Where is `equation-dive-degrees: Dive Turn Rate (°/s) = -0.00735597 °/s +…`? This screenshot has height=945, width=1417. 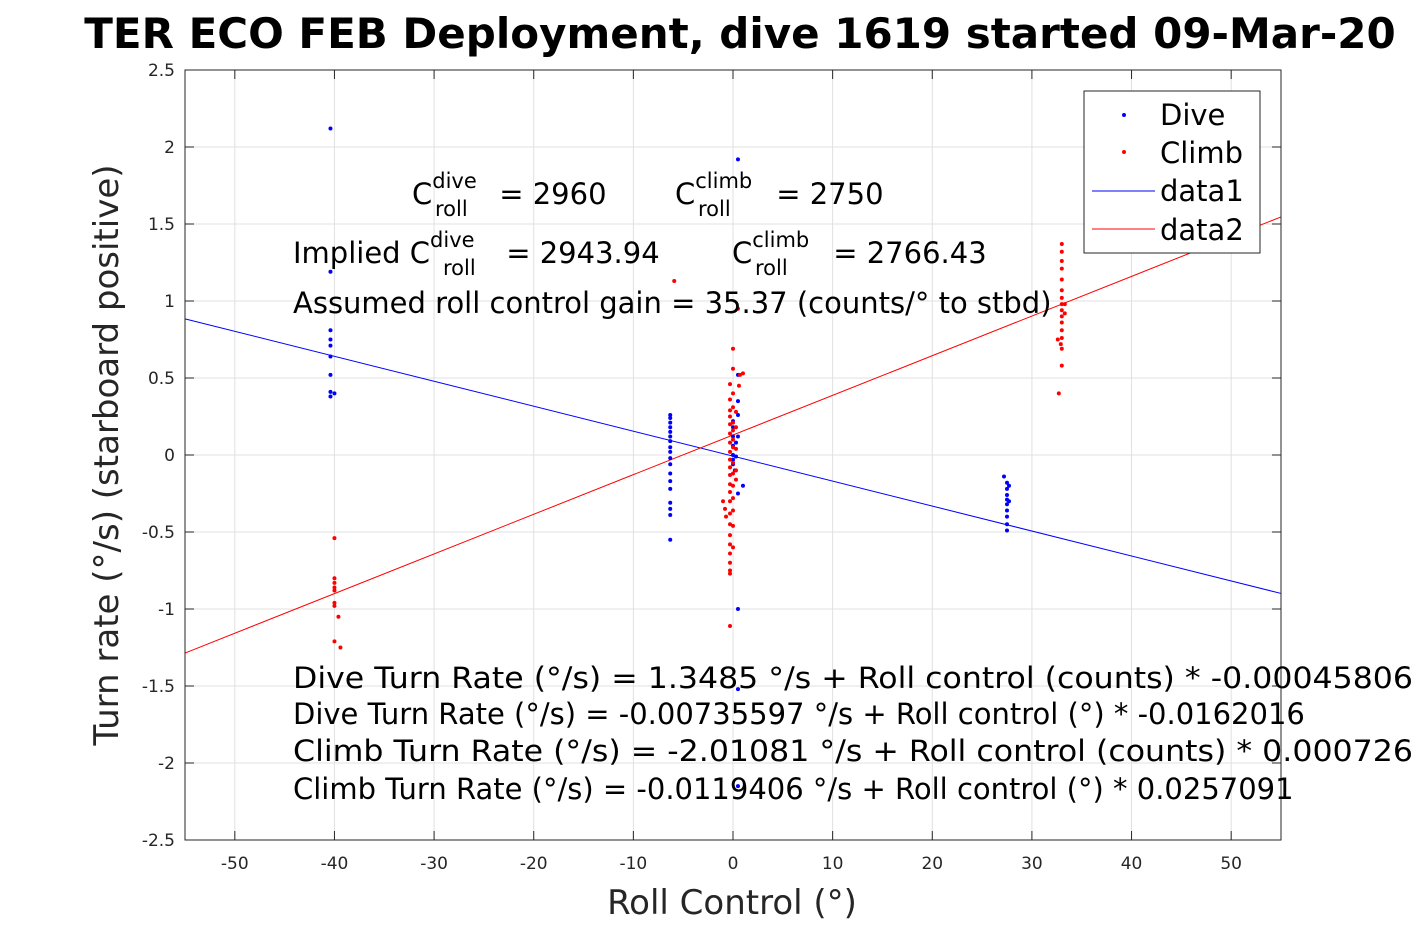
equation-dive-degrees: Dive Turn Rate (°/s) = -0.00735597 °/s +… is located at coordinates (799, 714).